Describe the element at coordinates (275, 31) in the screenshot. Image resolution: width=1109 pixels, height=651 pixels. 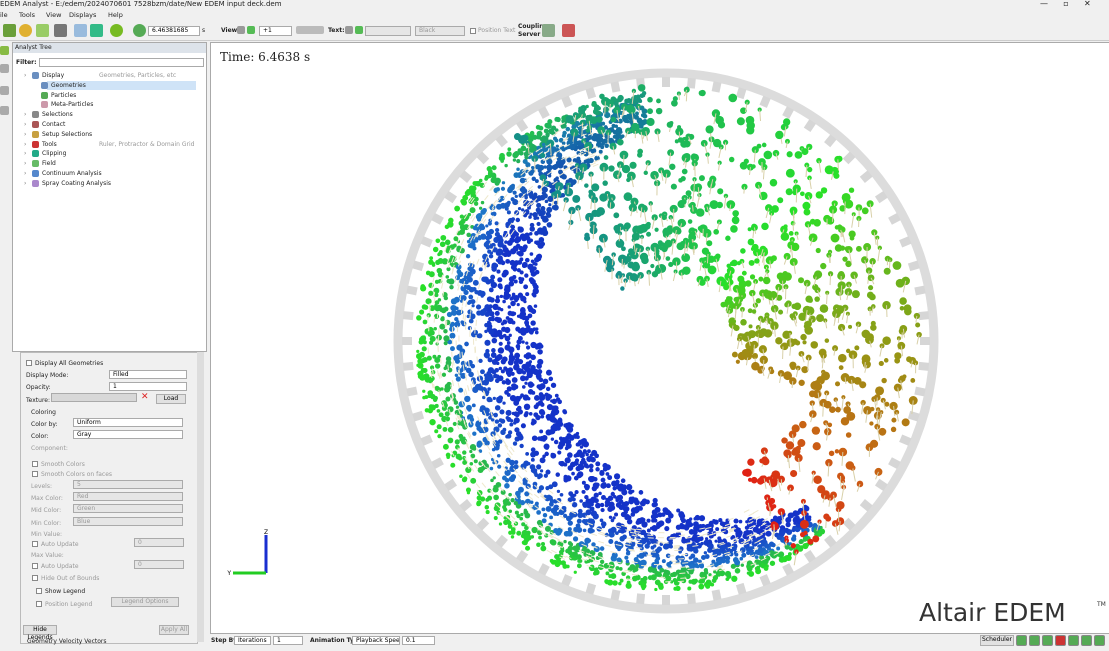
I see `zoom-select: +1` at that location.